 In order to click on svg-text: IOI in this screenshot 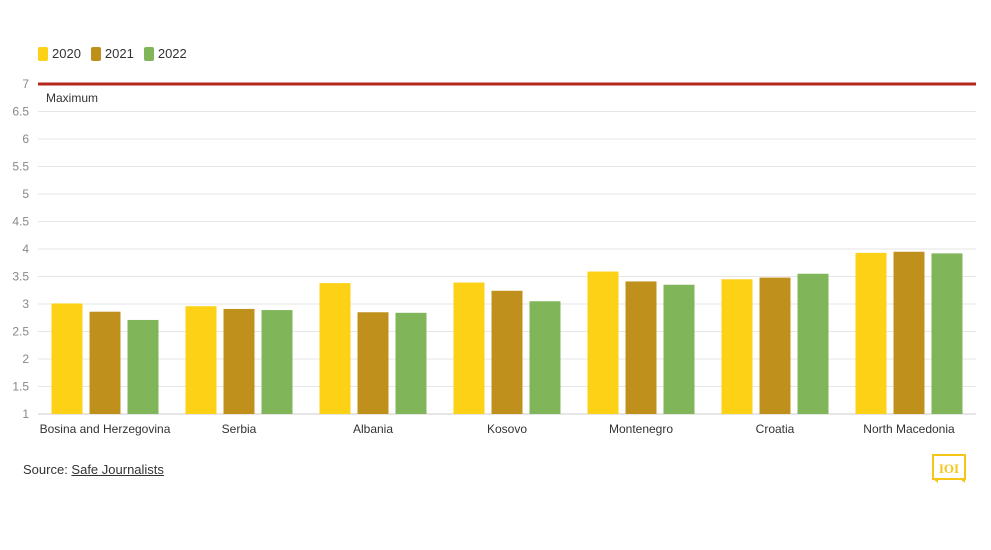, I will do `click(949, 468)`.